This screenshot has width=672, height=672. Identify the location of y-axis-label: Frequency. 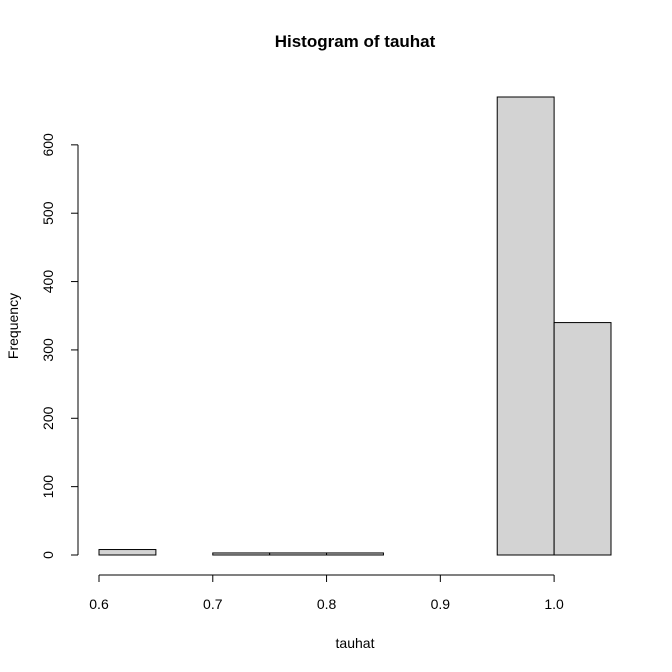
(13, 326).